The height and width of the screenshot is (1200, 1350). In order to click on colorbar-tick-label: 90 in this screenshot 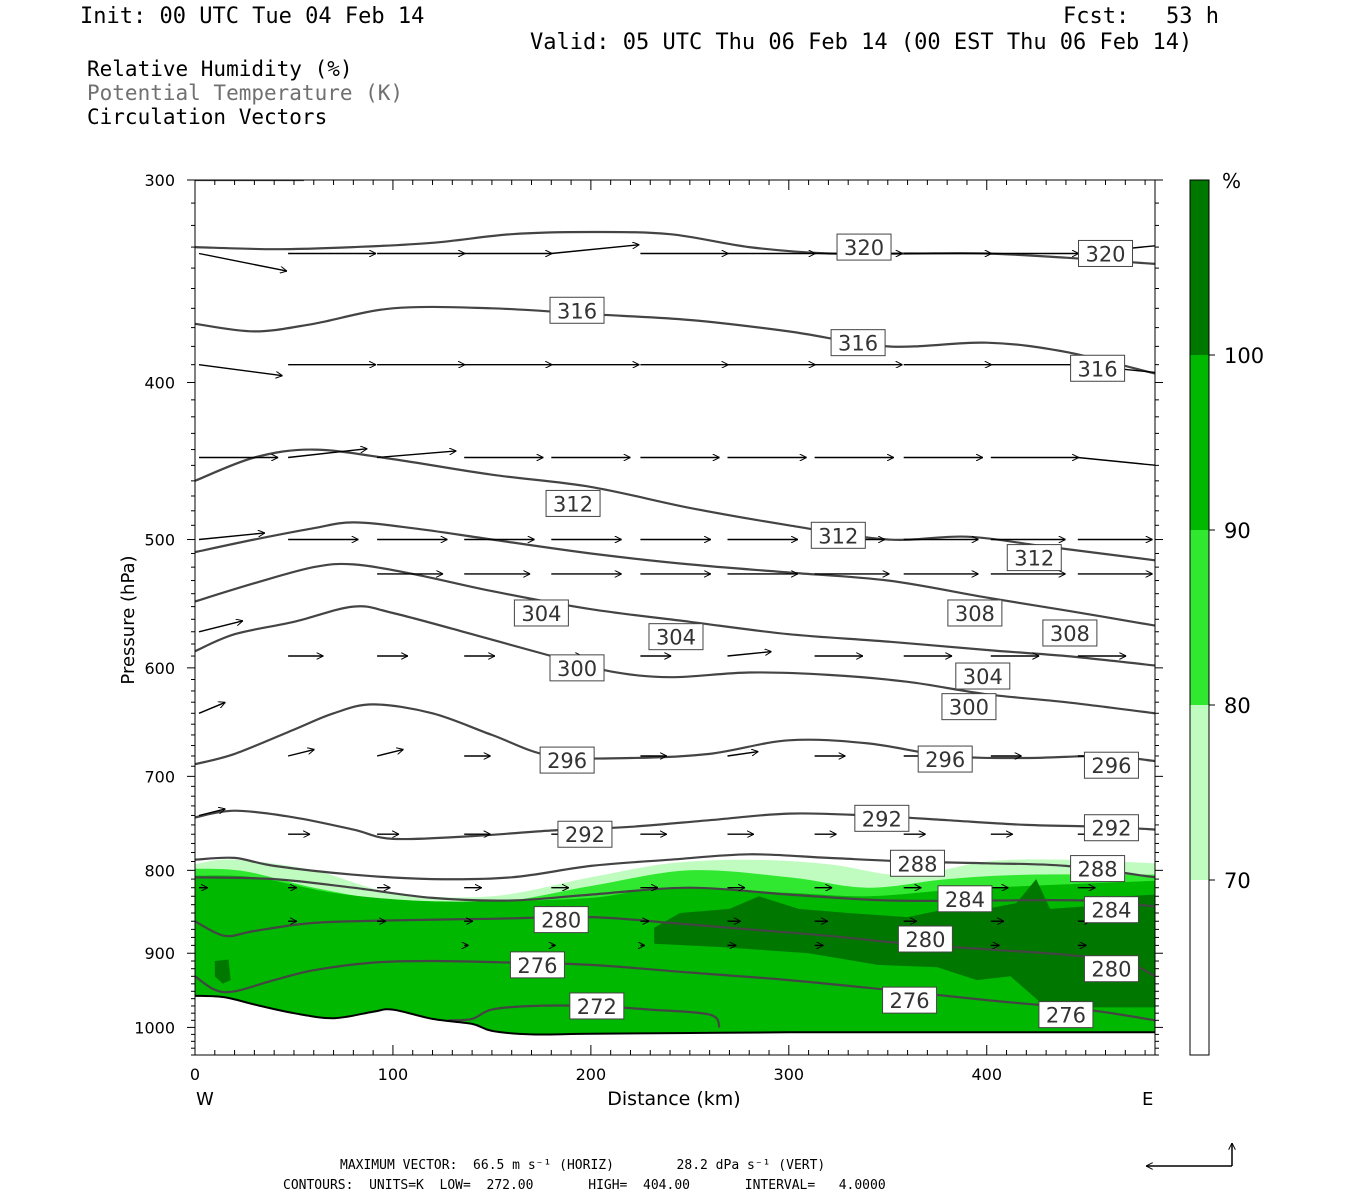, I will do `click(1237, 531)`.